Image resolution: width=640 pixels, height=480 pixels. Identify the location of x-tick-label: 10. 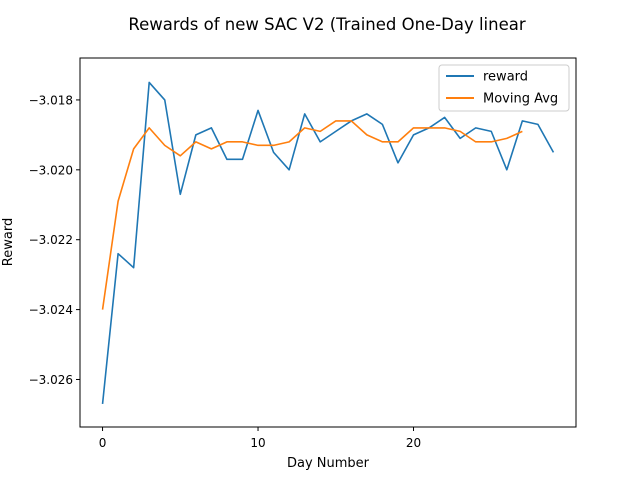
(257, 443).